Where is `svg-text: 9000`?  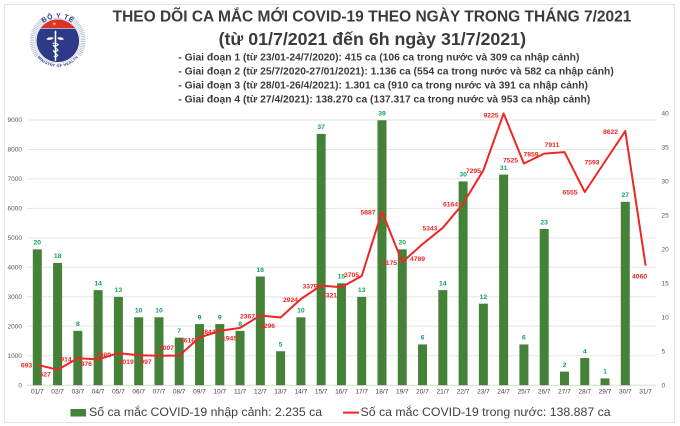
svg-text: 9000 is located at coordinates (15, 120).